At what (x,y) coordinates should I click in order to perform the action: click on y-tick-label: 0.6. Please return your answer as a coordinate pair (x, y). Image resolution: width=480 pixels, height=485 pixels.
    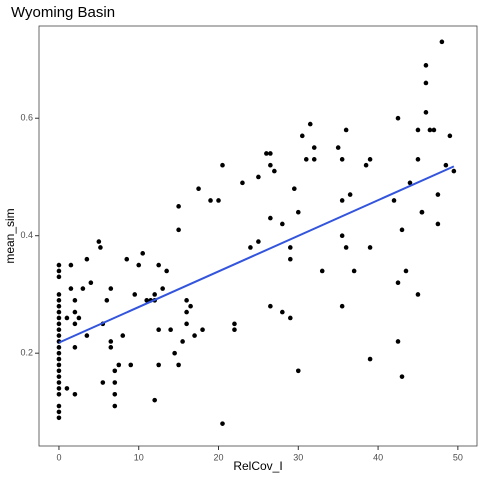
    Looking at the image, I should click on (26, 118).